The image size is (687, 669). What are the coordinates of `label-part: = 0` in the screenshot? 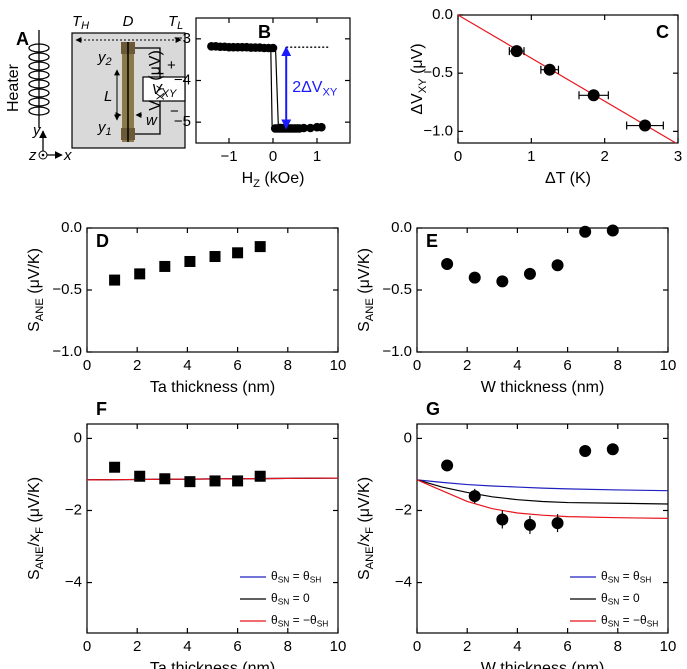 It's located at (299, 598).